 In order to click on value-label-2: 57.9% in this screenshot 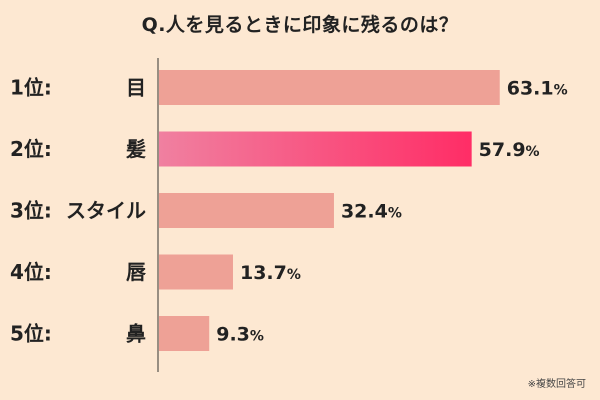, I will do `click(509, 150)`.